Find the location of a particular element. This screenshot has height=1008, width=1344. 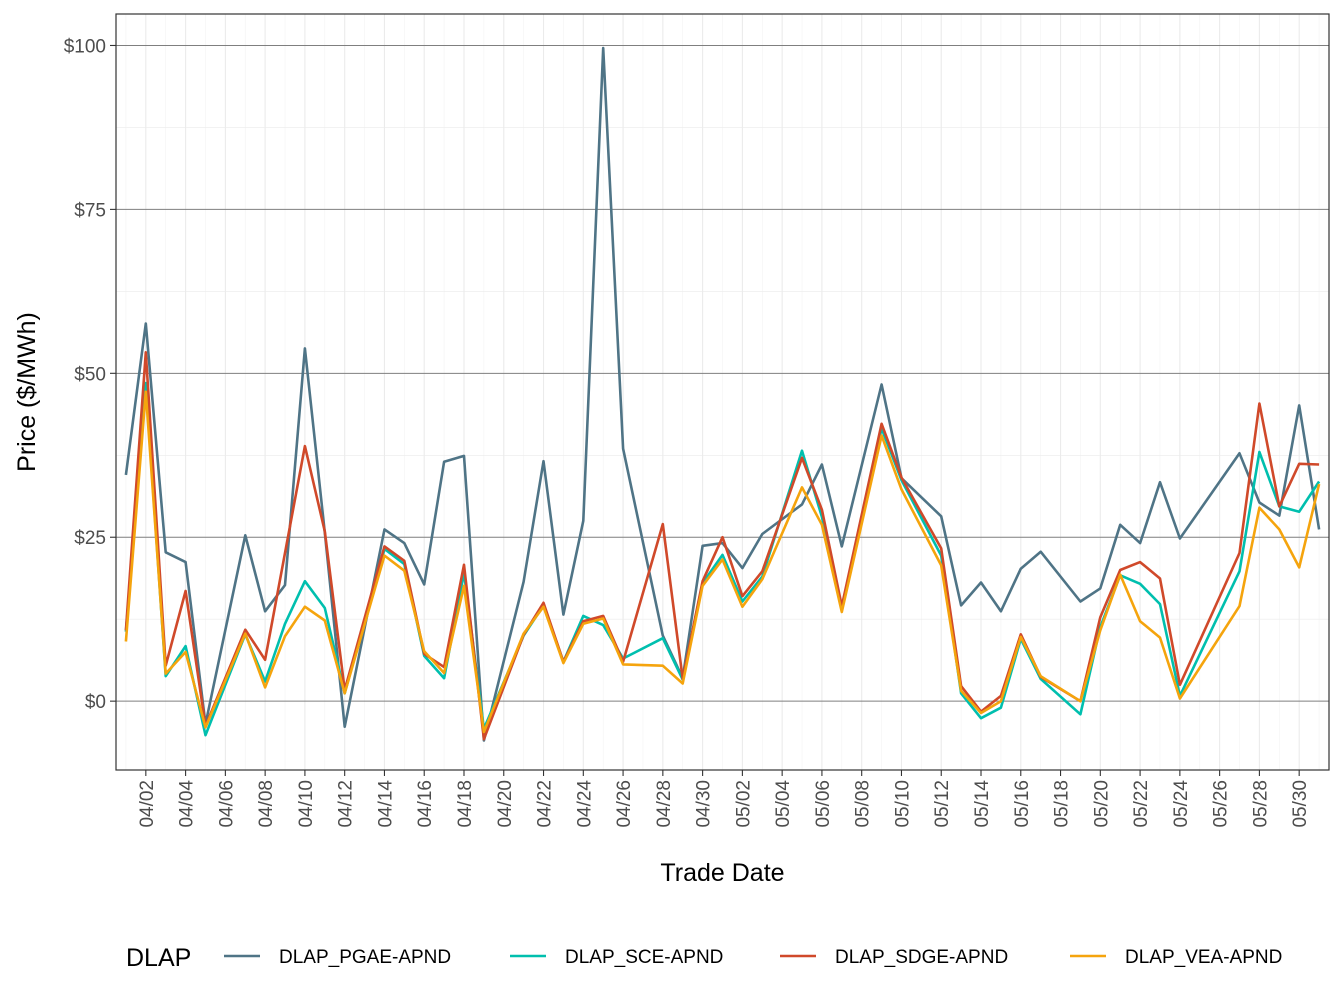

x-tick-label: 04/14 is located at coordinates (385, 804).